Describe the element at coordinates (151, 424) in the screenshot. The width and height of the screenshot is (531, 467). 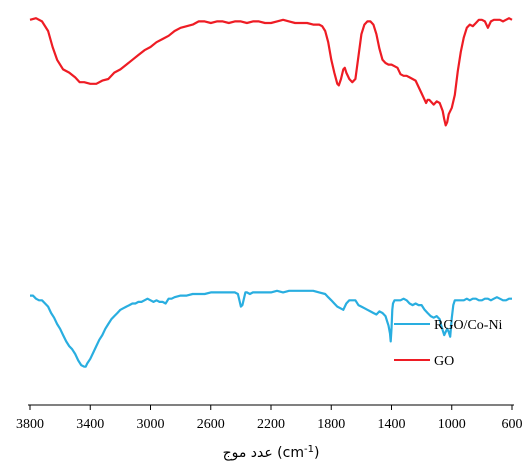
I see `x-tick-label: 3000` at that location.